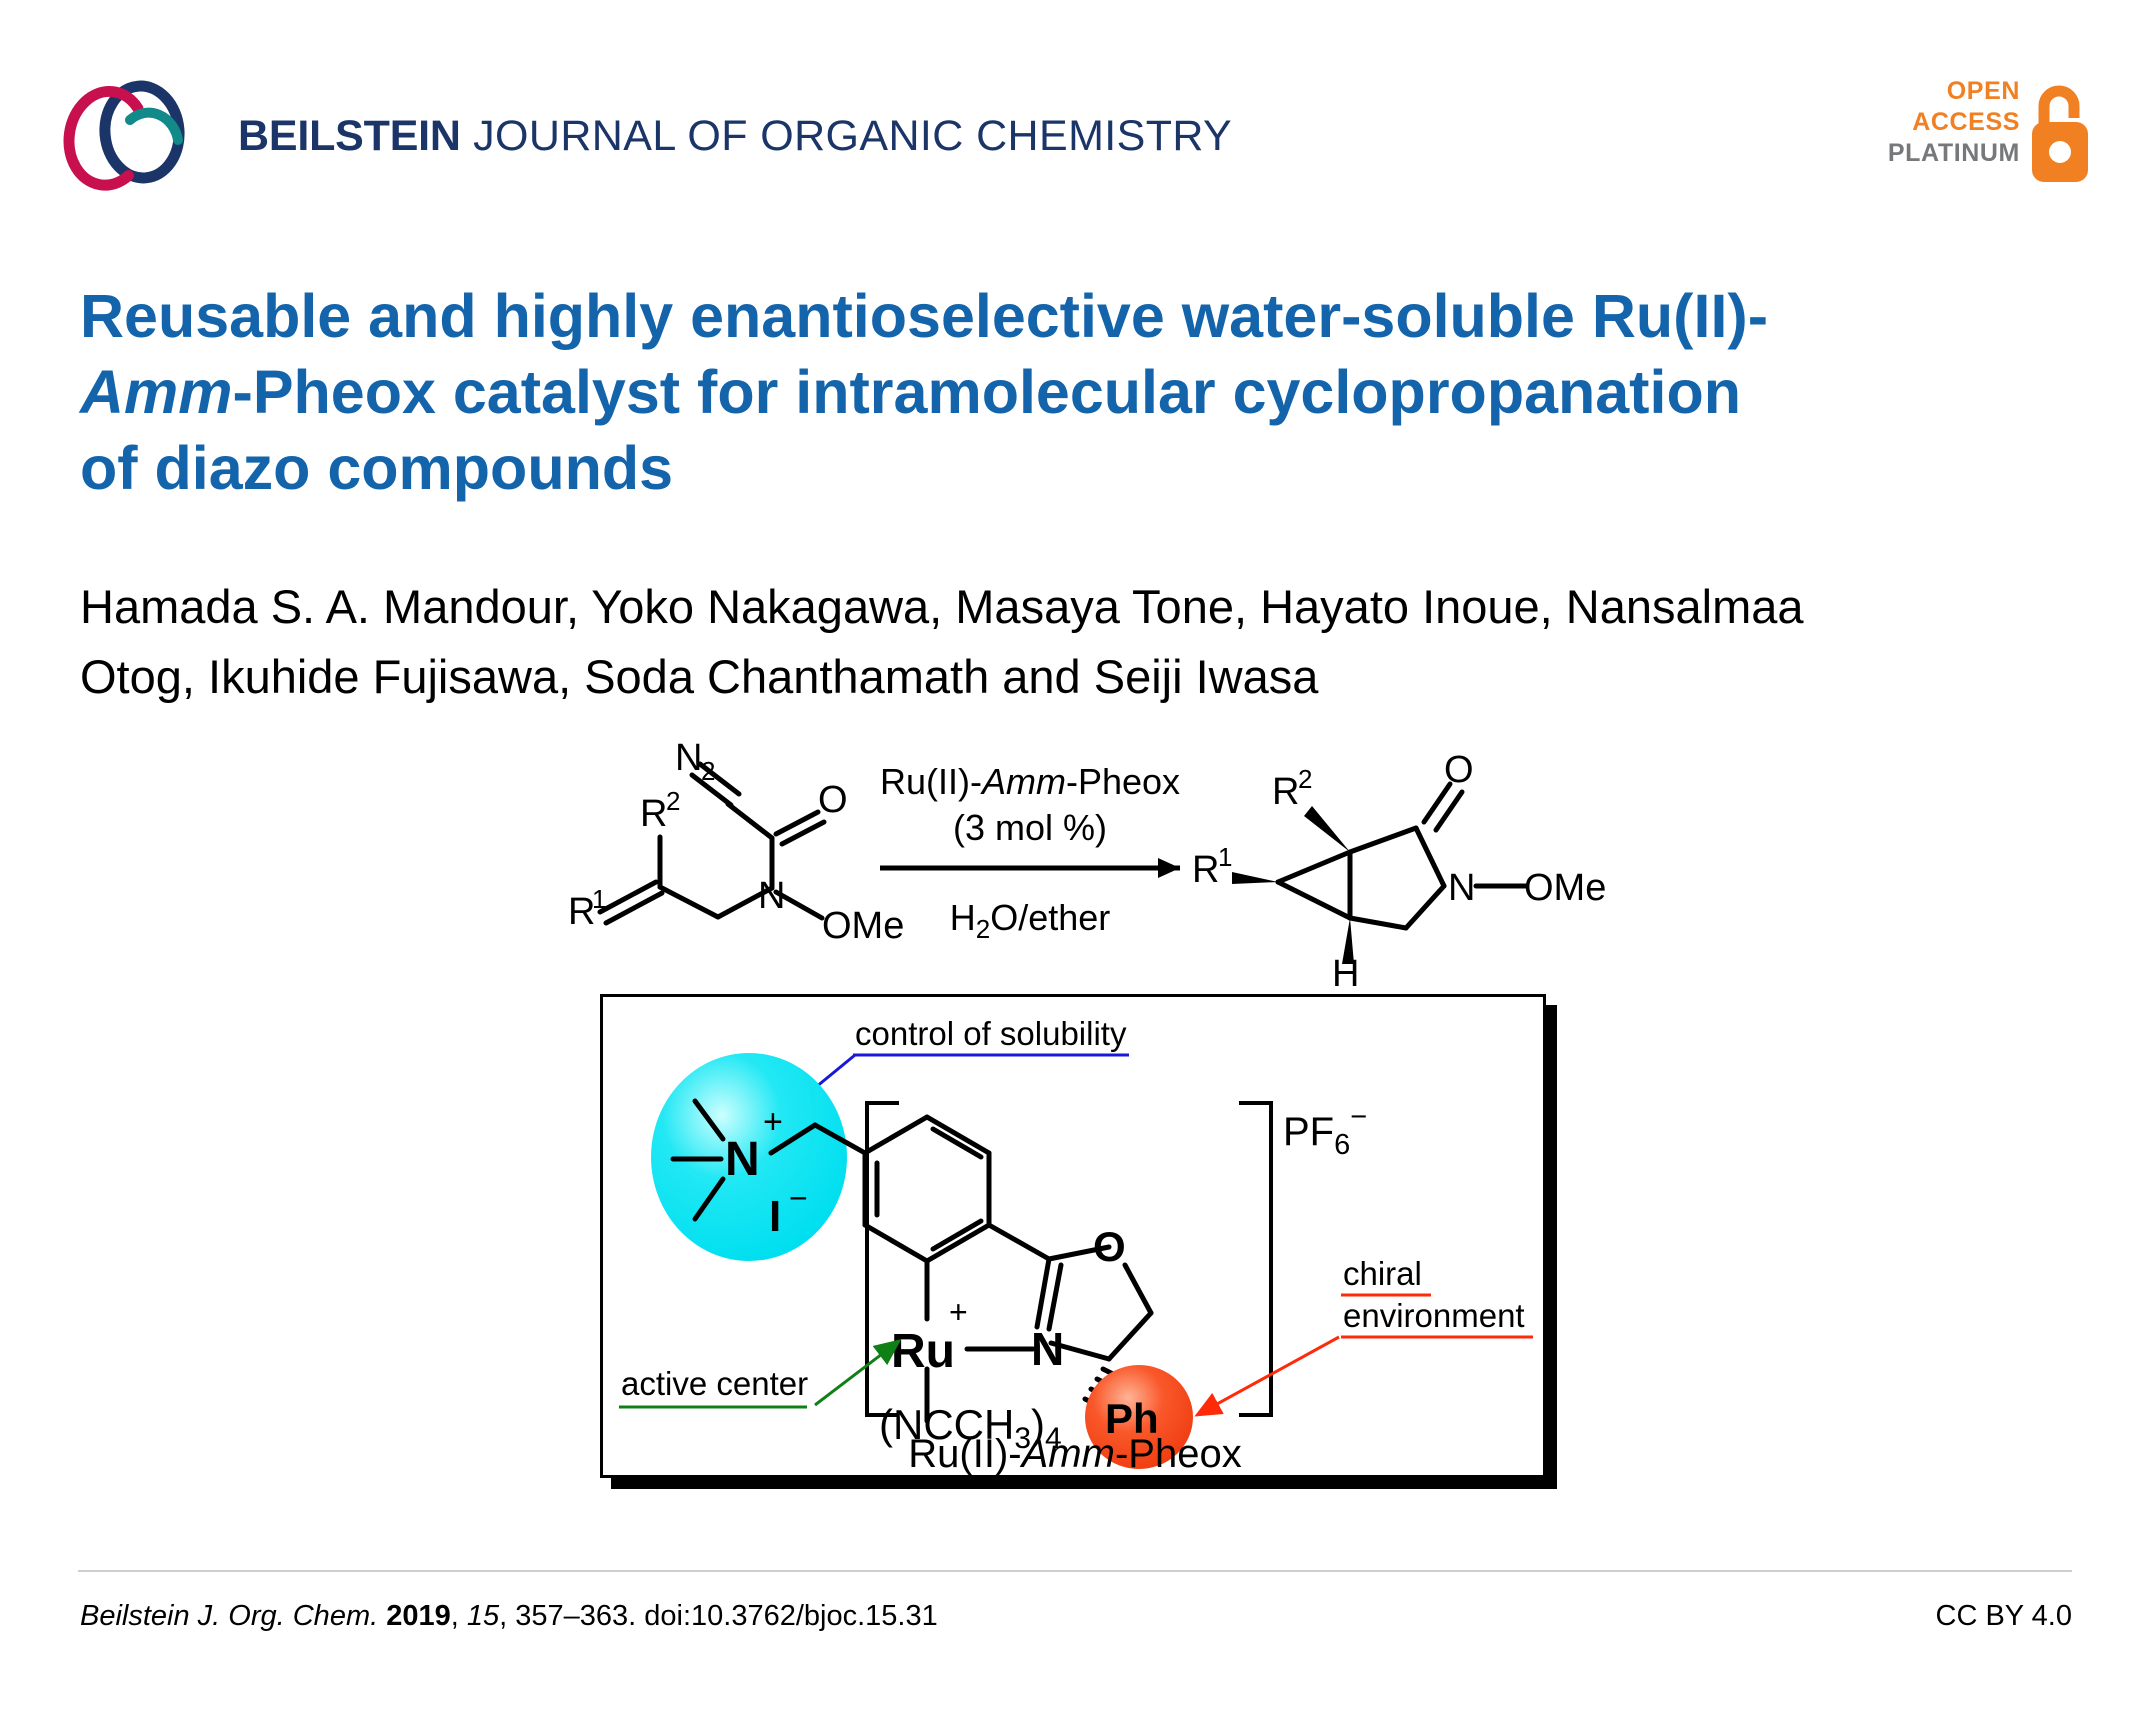 Image resolution: width=2150 pixels, height=1722 pixels. Describe the element at coordinates (1434, 1315) in the screenshot. I see `annotation-chiral-line2: environment` at that location.